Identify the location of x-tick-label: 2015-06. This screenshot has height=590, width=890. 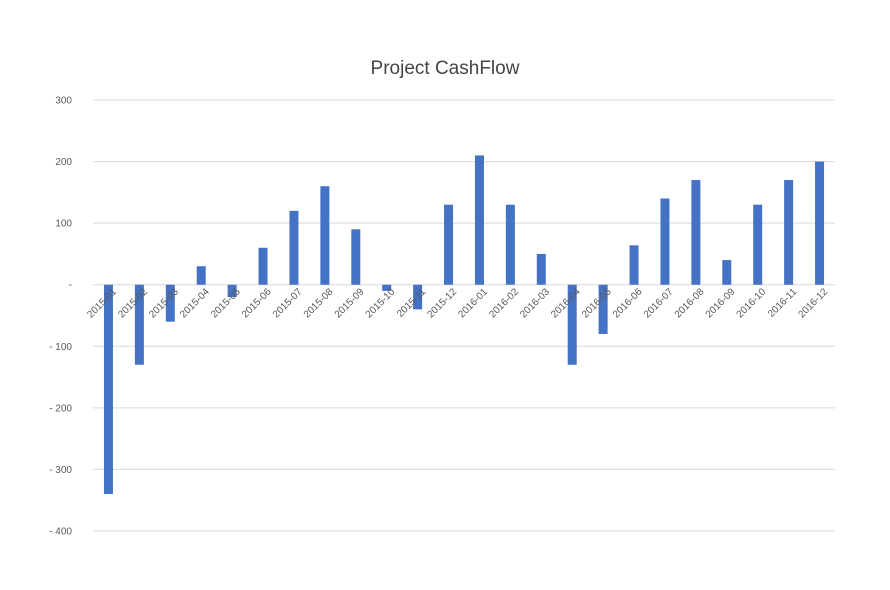
(257, 303).